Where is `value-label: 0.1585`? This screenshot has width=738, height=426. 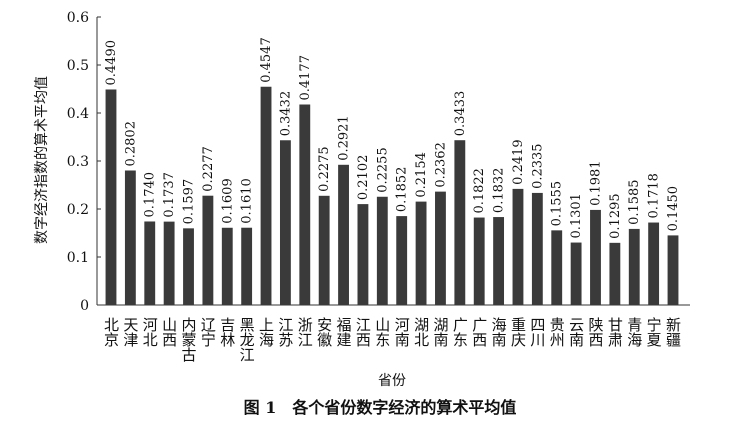 value-label: 0.1585 is located at coordinates (634, 202).